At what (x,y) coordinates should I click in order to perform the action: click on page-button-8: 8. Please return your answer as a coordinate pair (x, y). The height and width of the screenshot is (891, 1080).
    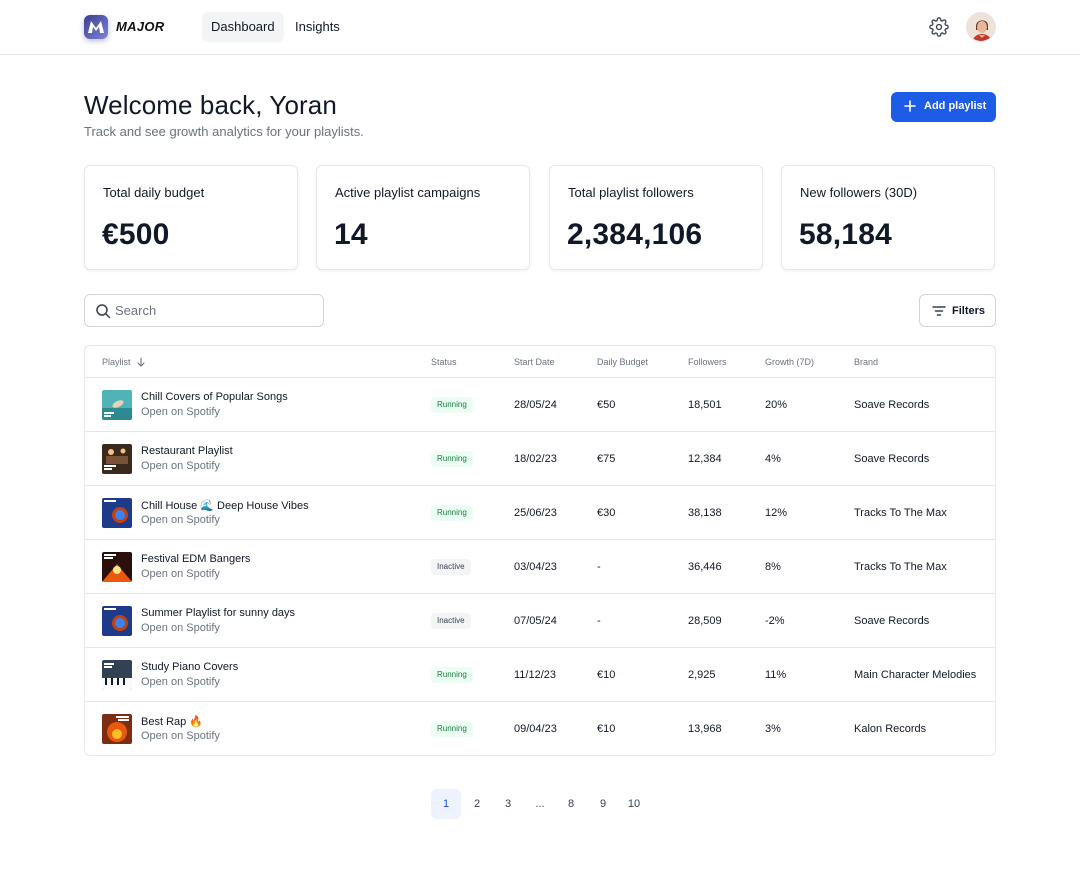
    Looking at the image, I should click on (571, 804).